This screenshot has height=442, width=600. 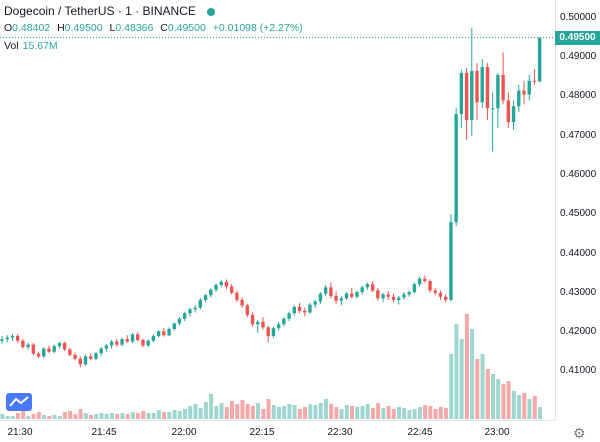 I want to click on volume-legend: Vol 15.67M, so click(x=31, y=46).